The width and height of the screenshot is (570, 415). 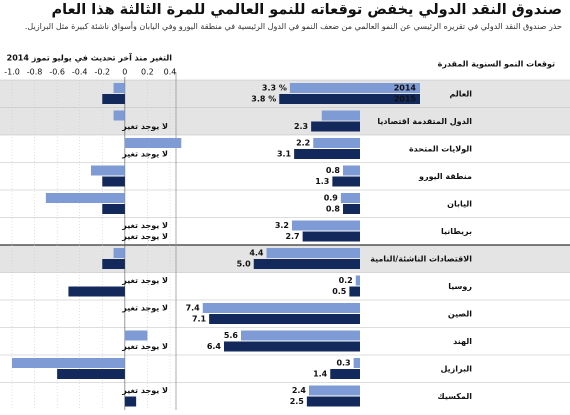 What do you see at coordinates (35, 72) in the screenshot?
I see `x-tick-label: -0.8` at bounding box center [35, 72].